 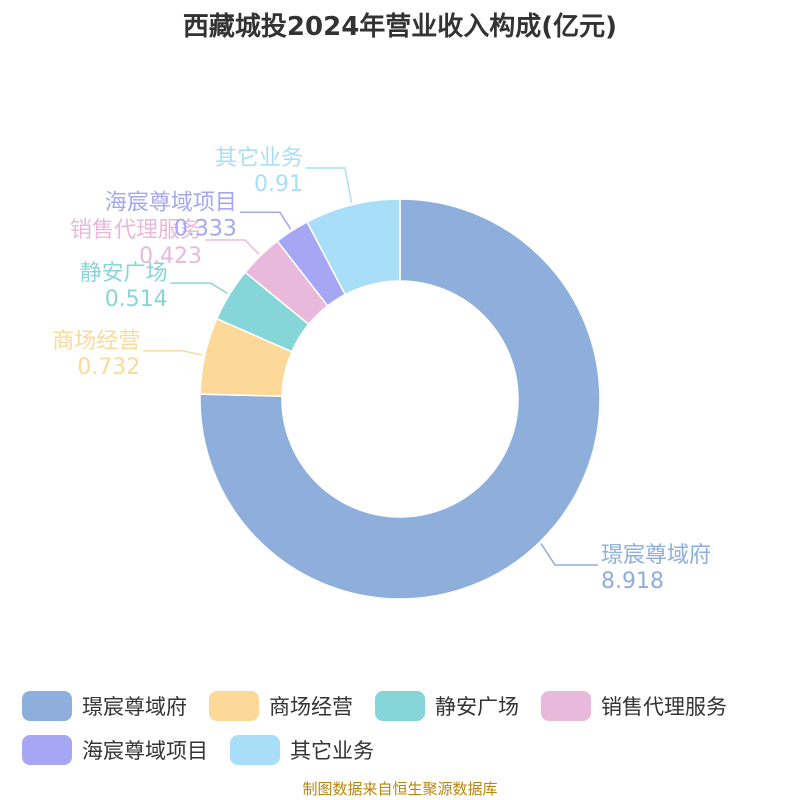 I want to click on legend-item: 静安广场, so click(x=447, y=706).